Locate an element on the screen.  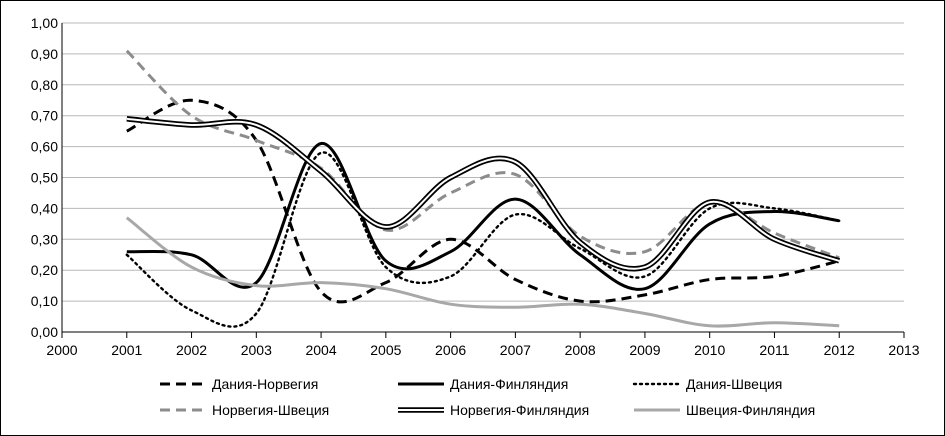
legend-label: Дания-Финляндия is located at coordinates (509, 384).